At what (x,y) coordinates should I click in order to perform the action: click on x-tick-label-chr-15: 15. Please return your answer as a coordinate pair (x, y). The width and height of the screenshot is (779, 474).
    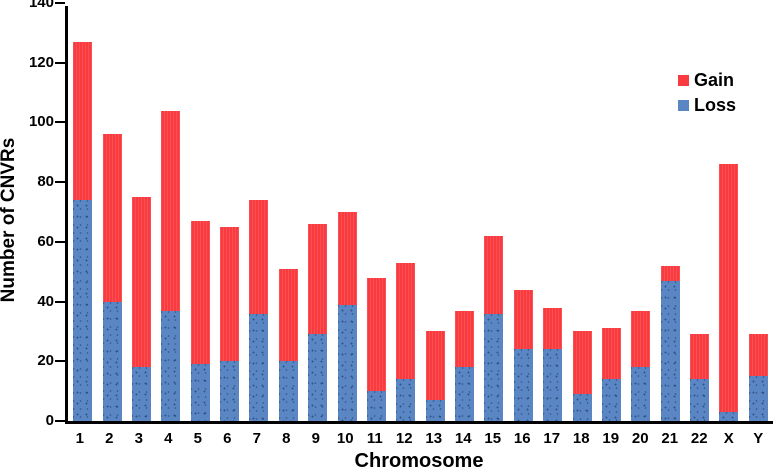
    Looking at the image, I should click on (493, 438).